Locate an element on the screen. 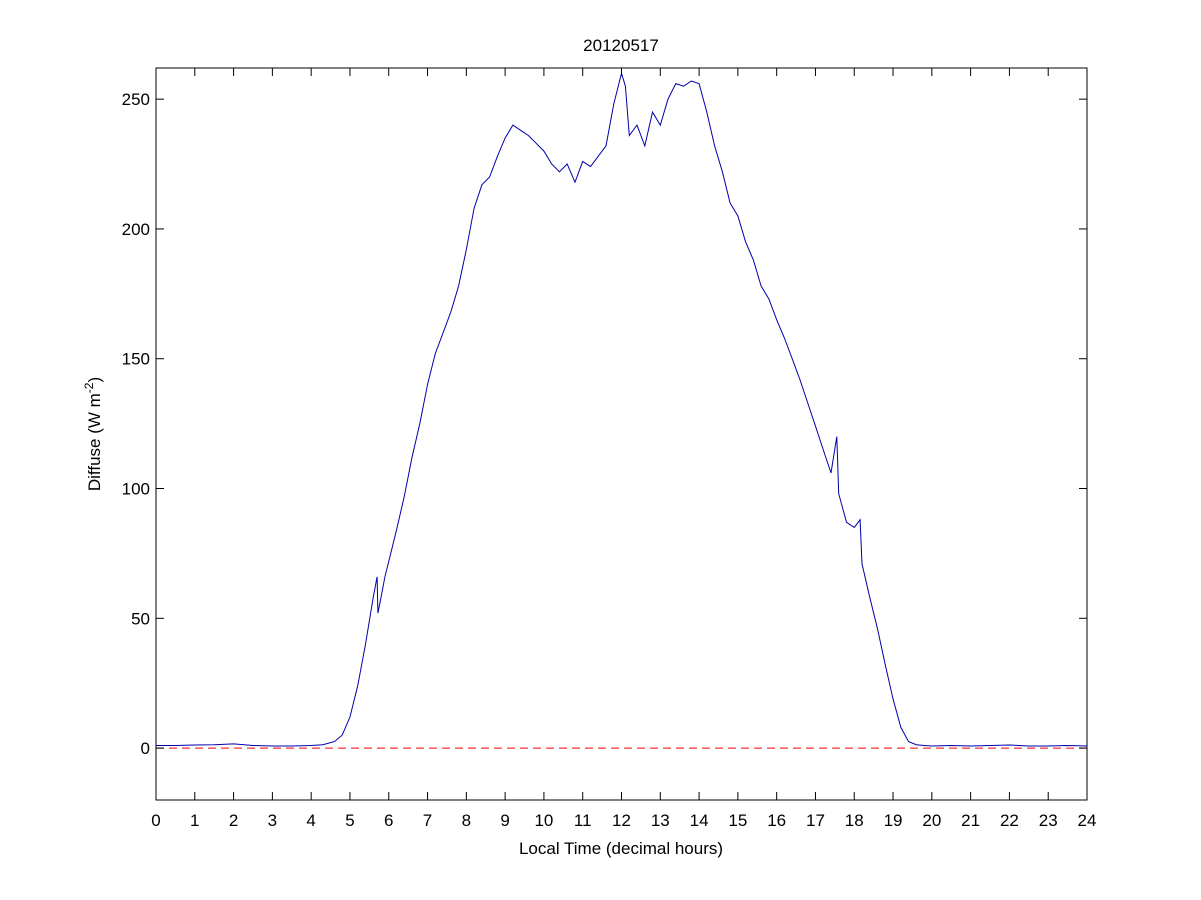 This screenshot has width=1201, height=900. y-tick-label: 200 is located at coordinates (136, 229).